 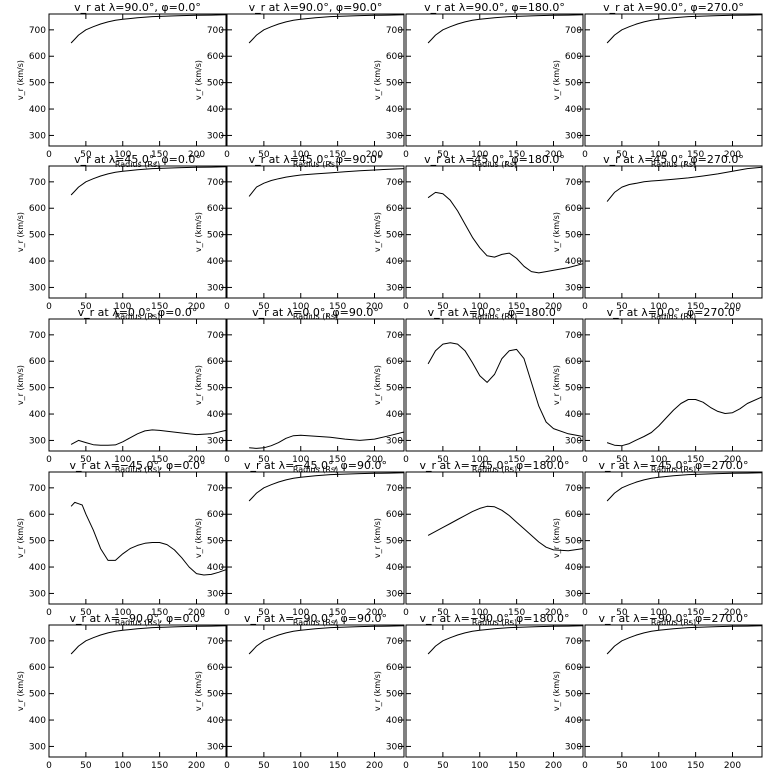 I want to click on panel-title: v_r at λ=90.0°, φ=270.0°, so click(x=673, y=7).